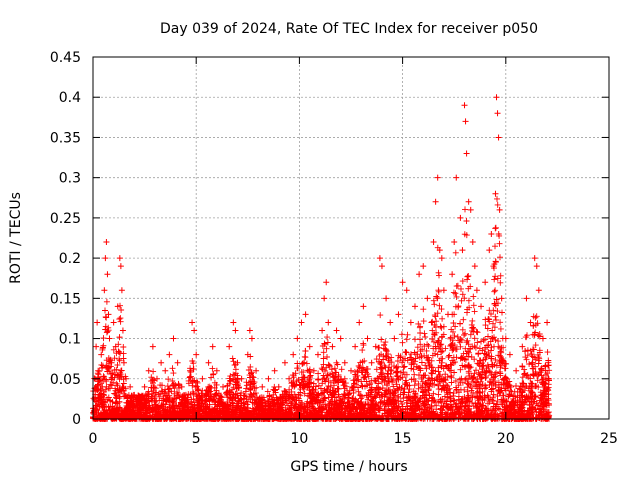 This screenshot has height=480, width=640. I want to click on y-tick-label: 0.3, so click(70, 179).